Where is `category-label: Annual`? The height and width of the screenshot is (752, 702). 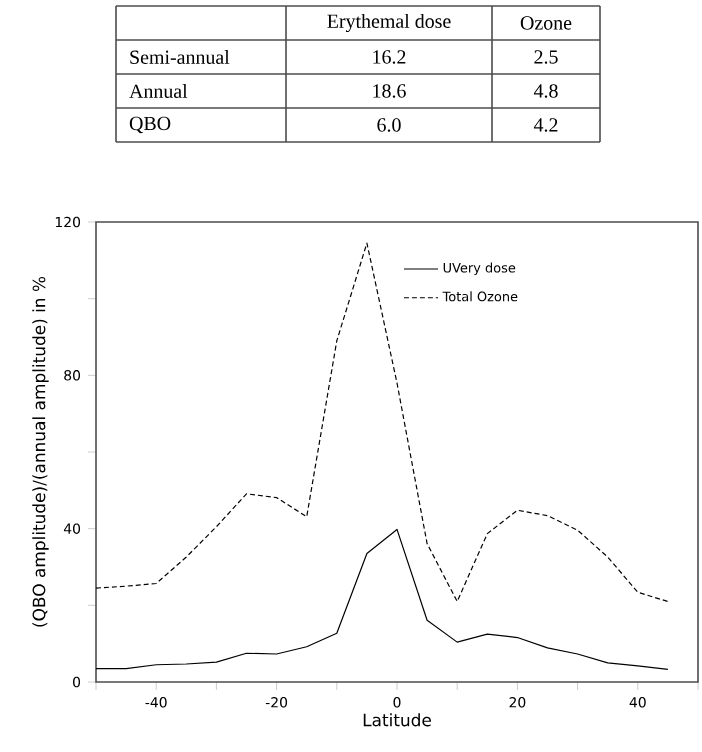 category-label: Annual is located at coordinates (158, 90).